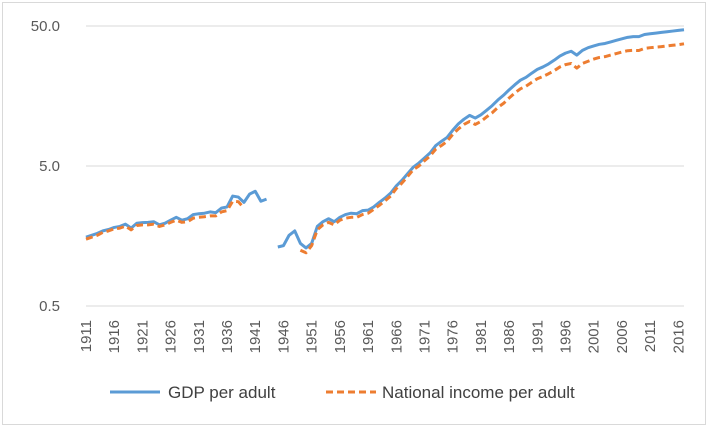 The width and height of the screenshot is (710, 429). I want to click on x-tick-label: 1916, so click(114, 336).